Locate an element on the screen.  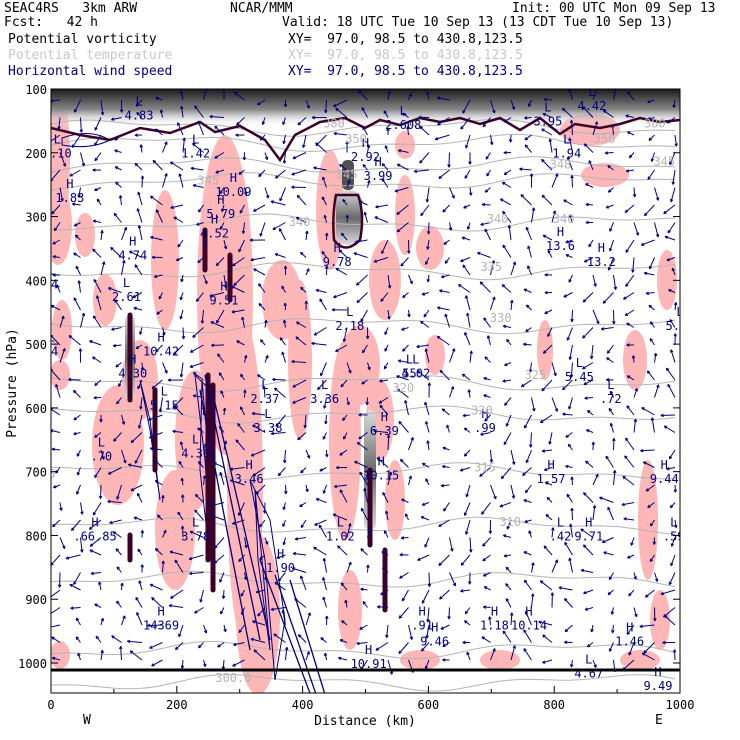
extremum-value: 55 is located at coordinates (409, 374).